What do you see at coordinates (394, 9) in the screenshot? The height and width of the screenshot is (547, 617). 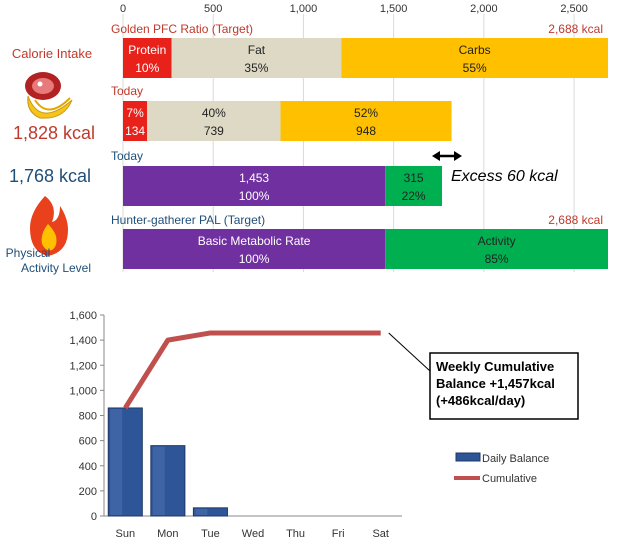 I see `x-tick-label: 1,500` at bounding box center [394, 9].